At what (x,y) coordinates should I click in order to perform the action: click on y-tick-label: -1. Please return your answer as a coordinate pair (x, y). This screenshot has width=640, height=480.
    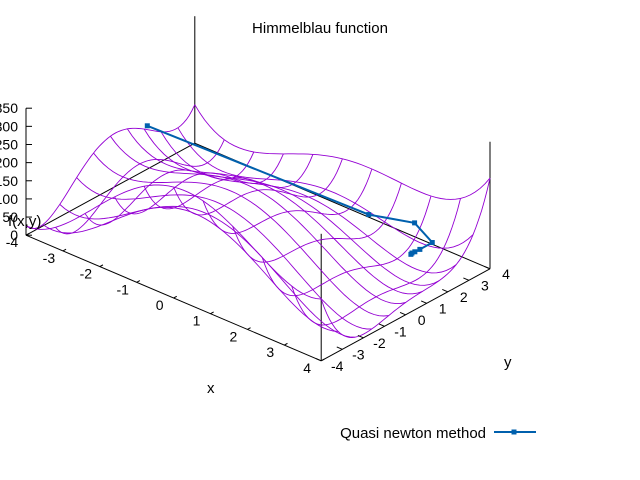
    Looking at the image, I should click on (400, 331).